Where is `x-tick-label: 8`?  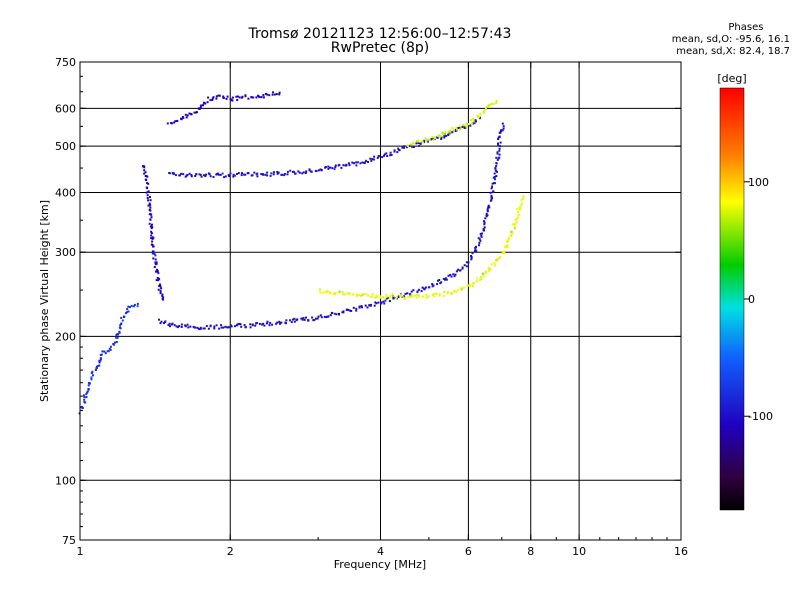 x-tick-label: 8 is located at coordinates (530, 551).